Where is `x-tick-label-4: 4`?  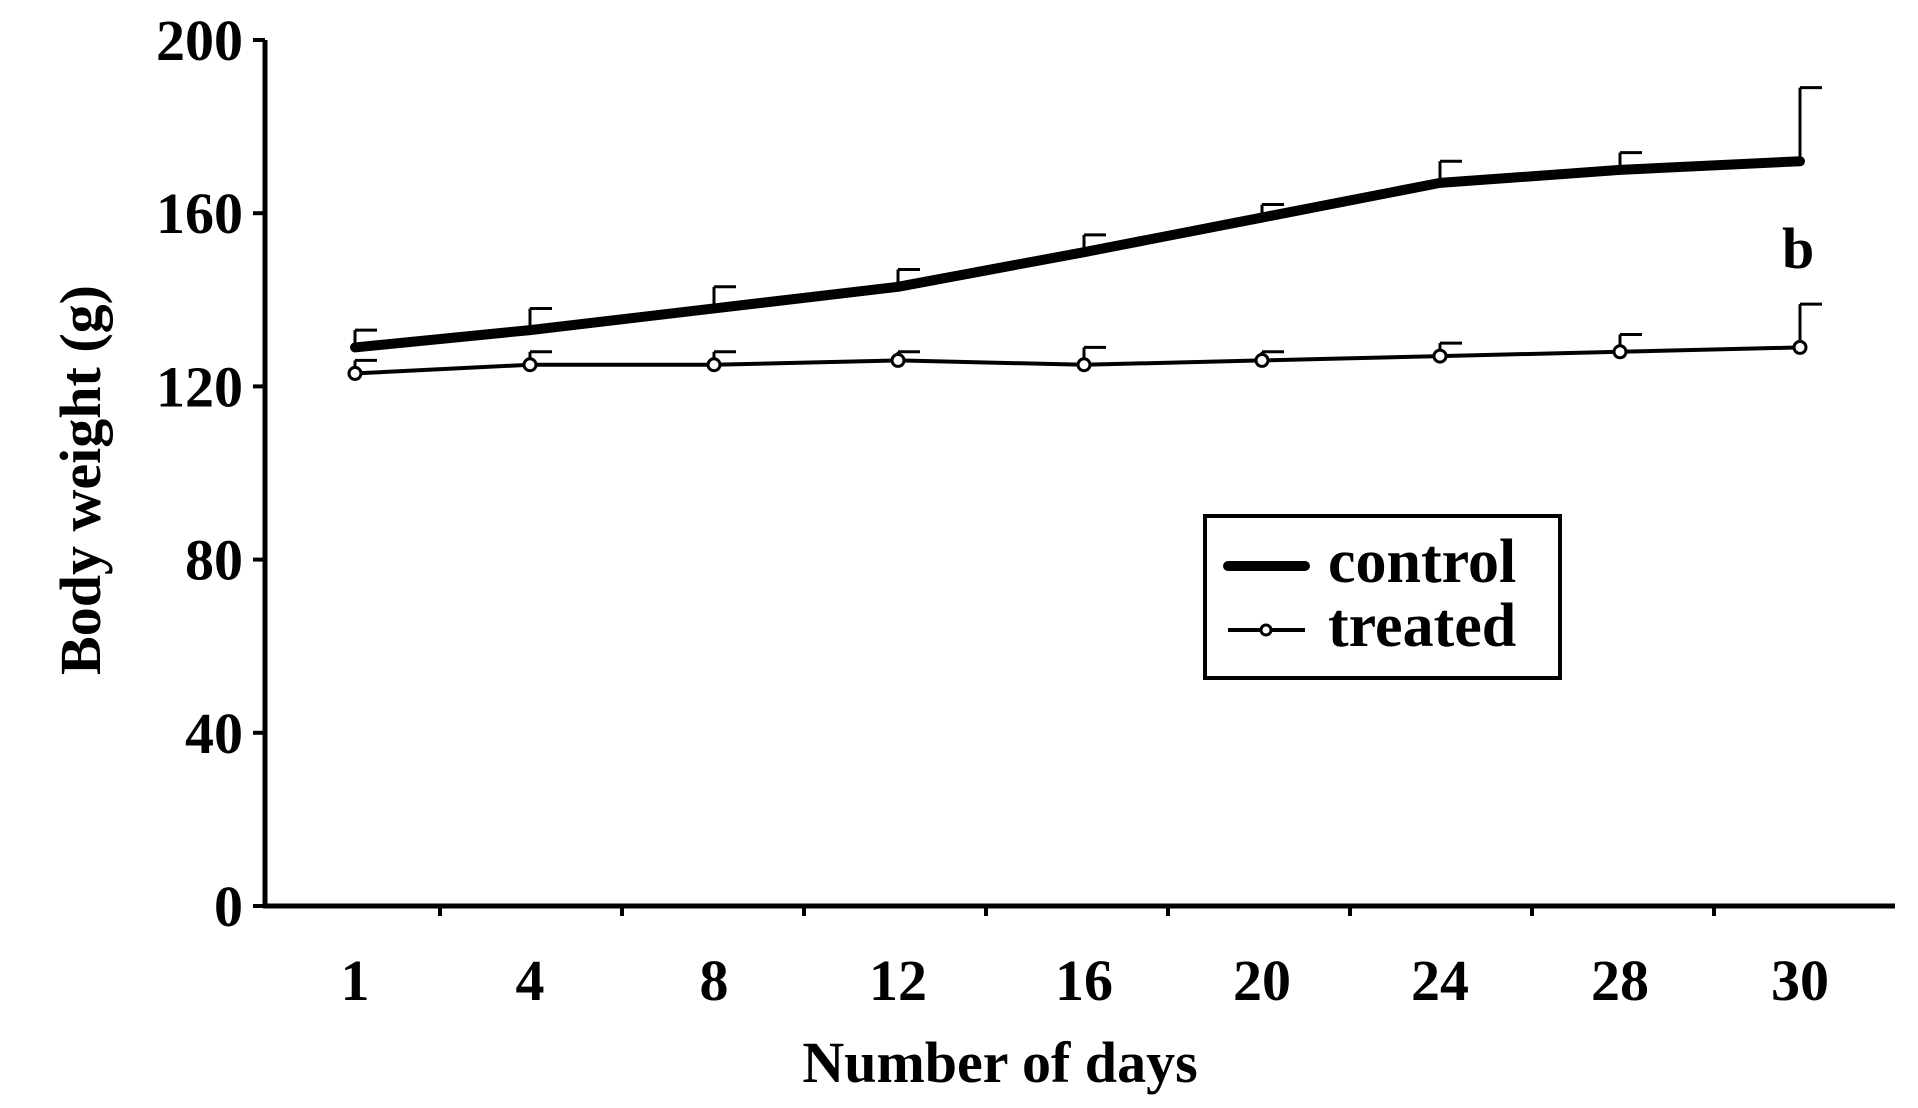 x-tick-label-4: 4 is located at coordinates (530, 980).